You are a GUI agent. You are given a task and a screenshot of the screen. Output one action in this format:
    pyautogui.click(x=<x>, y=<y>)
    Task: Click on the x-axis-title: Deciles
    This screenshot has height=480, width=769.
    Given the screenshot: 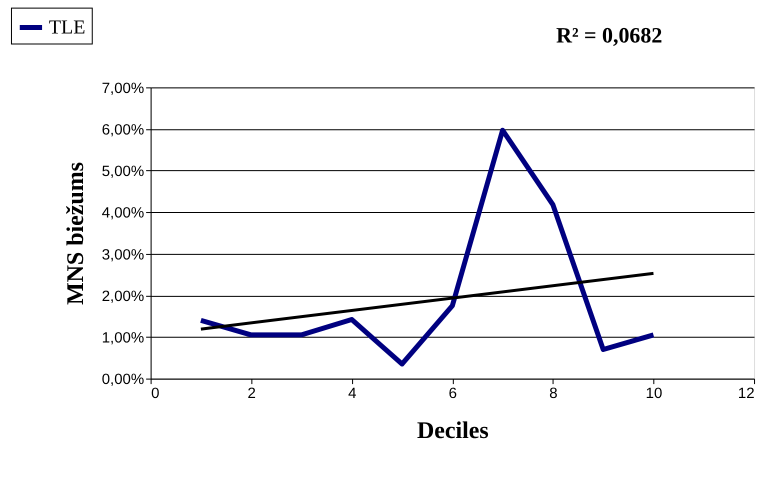 What is the action you would take?
    pyautogui.click(x=452, y=431)
    